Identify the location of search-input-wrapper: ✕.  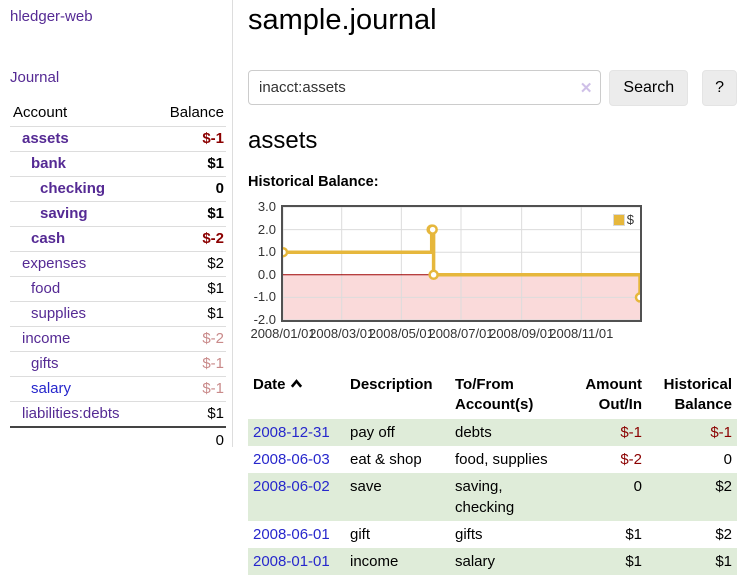
(425, 88).